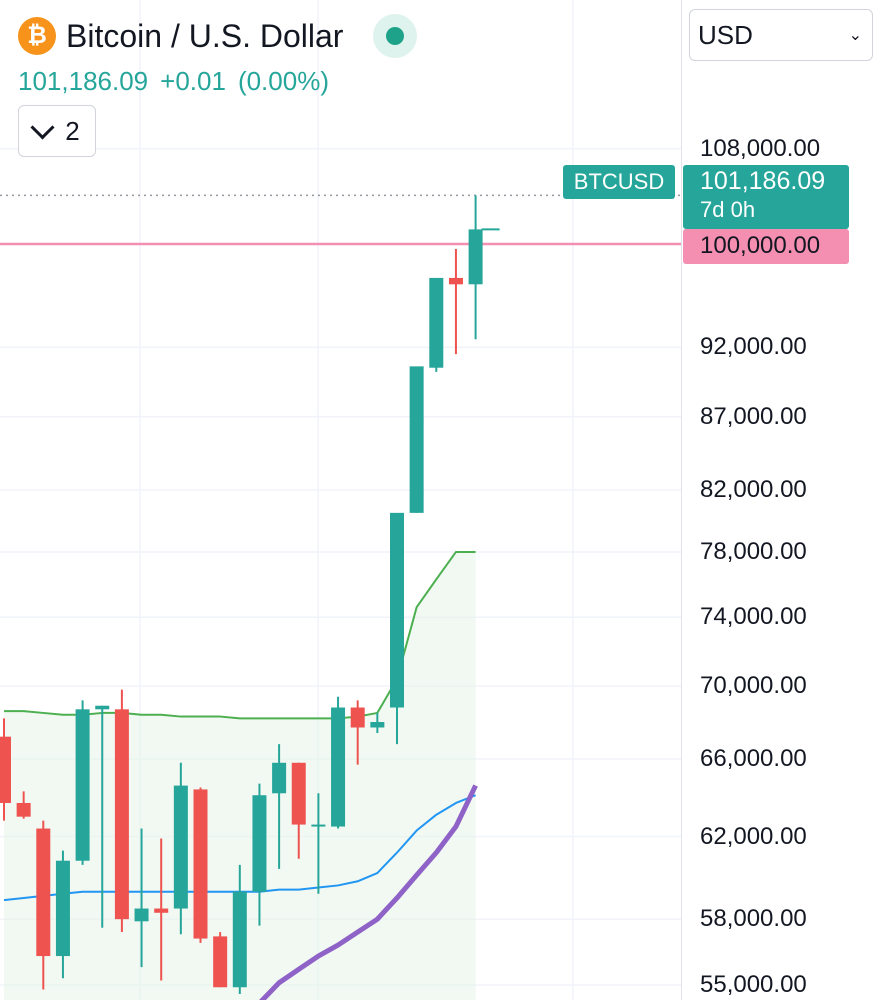 This screenshot has height=1000, width=882. What do you see at coordinates (725, 34) in the screenshot?
I see `currency-value: USD` at bounding box center [725, 34].